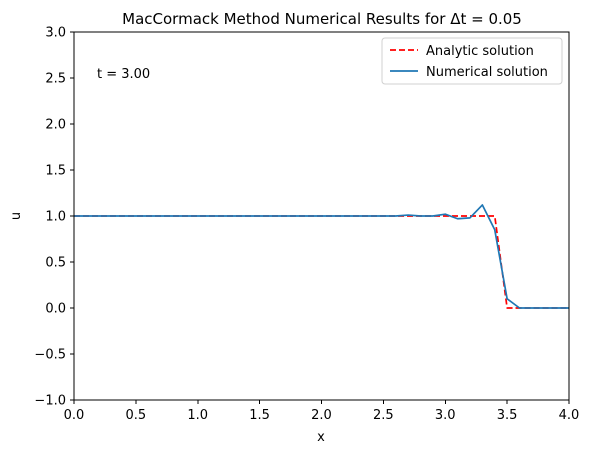  I want to click on y-tick-label: 0.5, so click(55, 263).